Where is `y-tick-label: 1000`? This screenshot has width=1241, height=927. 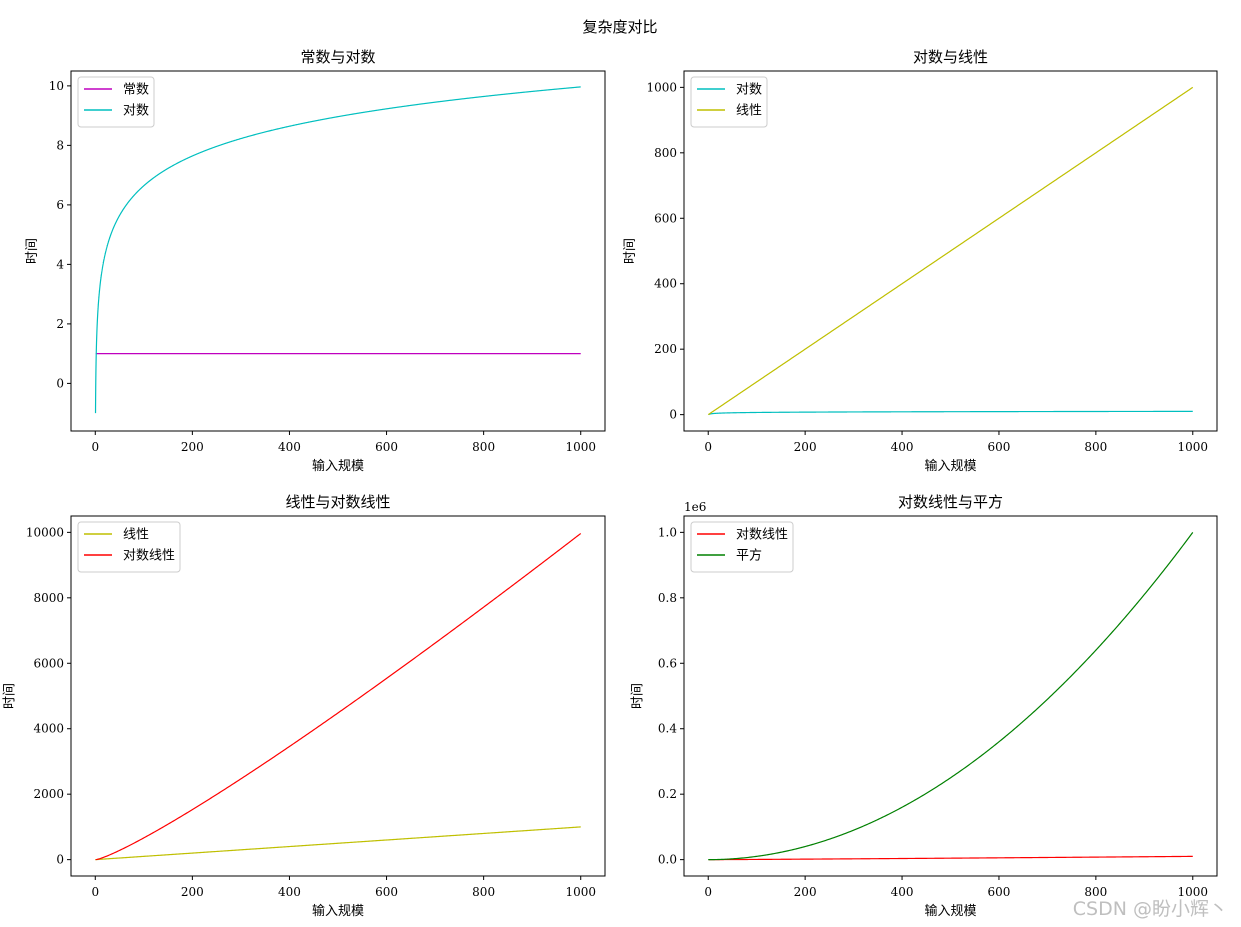
y-tick-label: 1000 is located at coordinates (661, 87).